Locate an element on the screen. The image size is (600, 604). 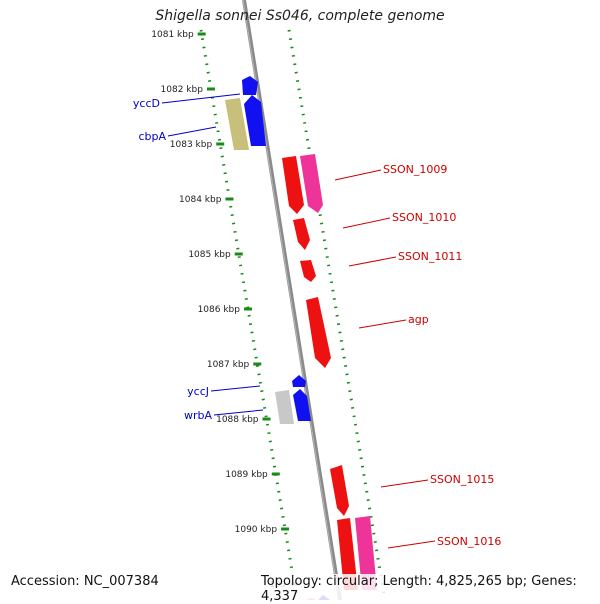
gene-arrow-sson-1009b is located at coordinates (311, 183).